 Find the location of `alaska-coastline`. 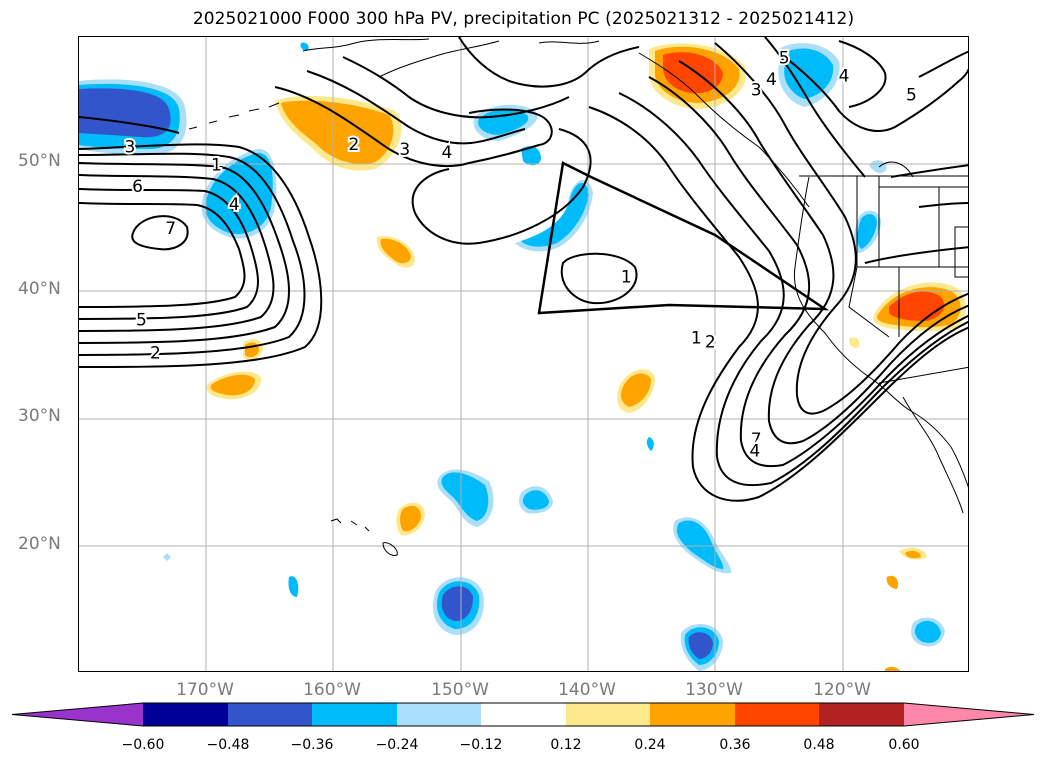

alaska-coastline is located at coordinates (556, 123).